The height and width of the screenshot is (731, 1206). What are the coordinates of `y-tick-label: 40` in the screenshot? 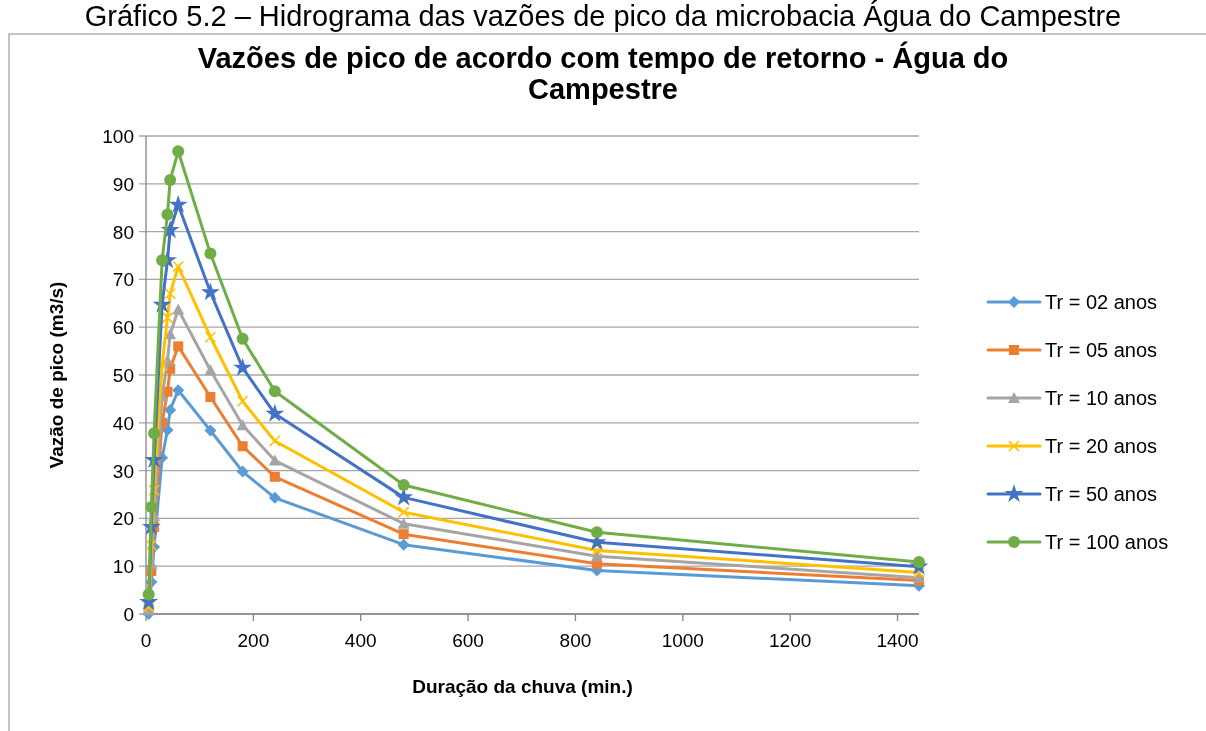 It's located at (123, 423).